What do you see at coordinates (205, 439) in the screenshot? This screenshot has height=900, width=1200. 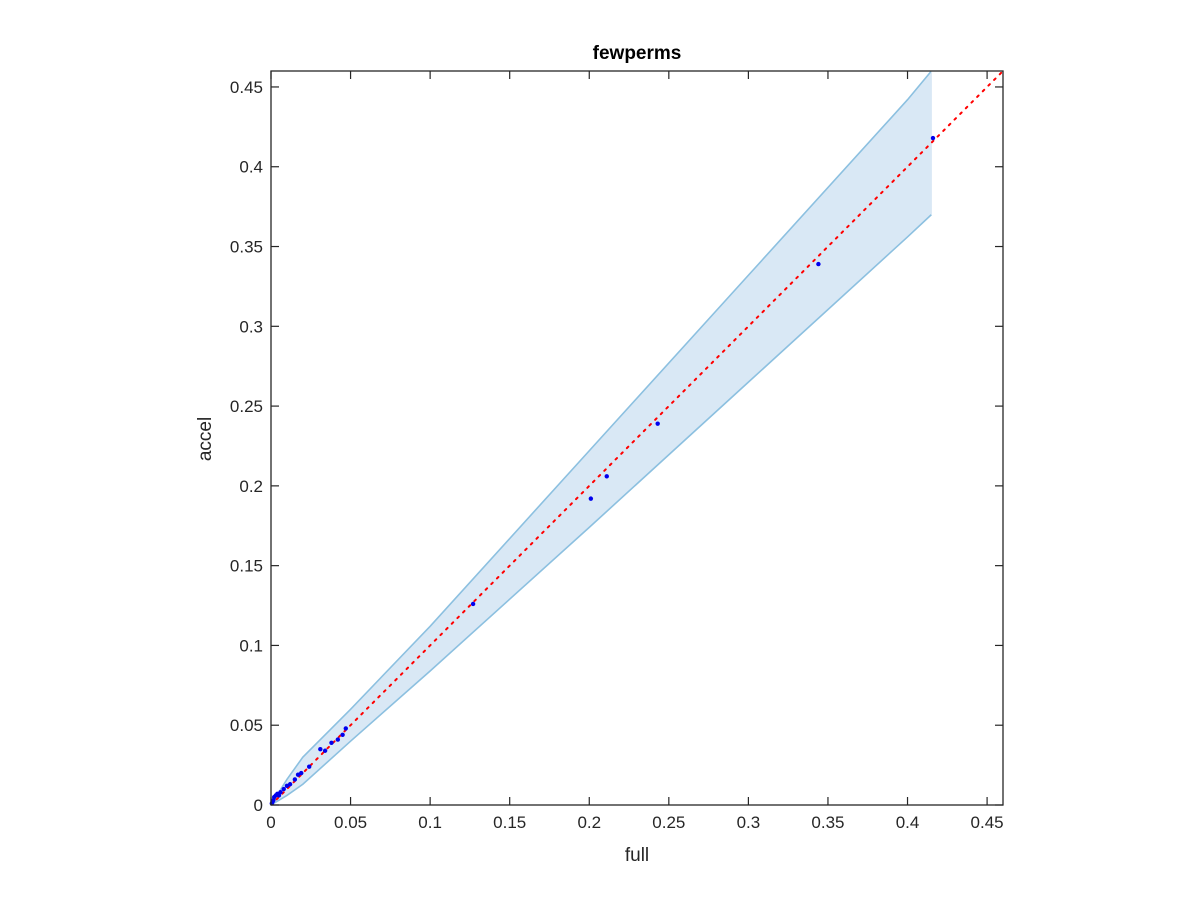 I see `y-axis-label: accel` at bounding box center [205, 439].